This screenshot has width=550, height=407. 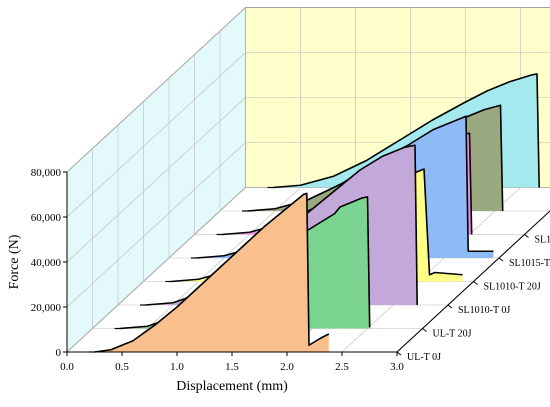 What do you see at coordinates (342, 367) in the screenshot?
I see `x-tick-label: 2.5` at bounding box center [342, 367].